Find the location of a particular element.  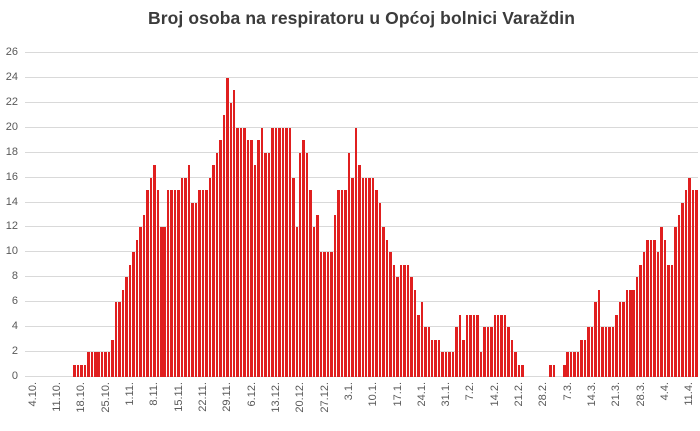

x-axis-label: 11.10. is located at coordinates (57, 397).